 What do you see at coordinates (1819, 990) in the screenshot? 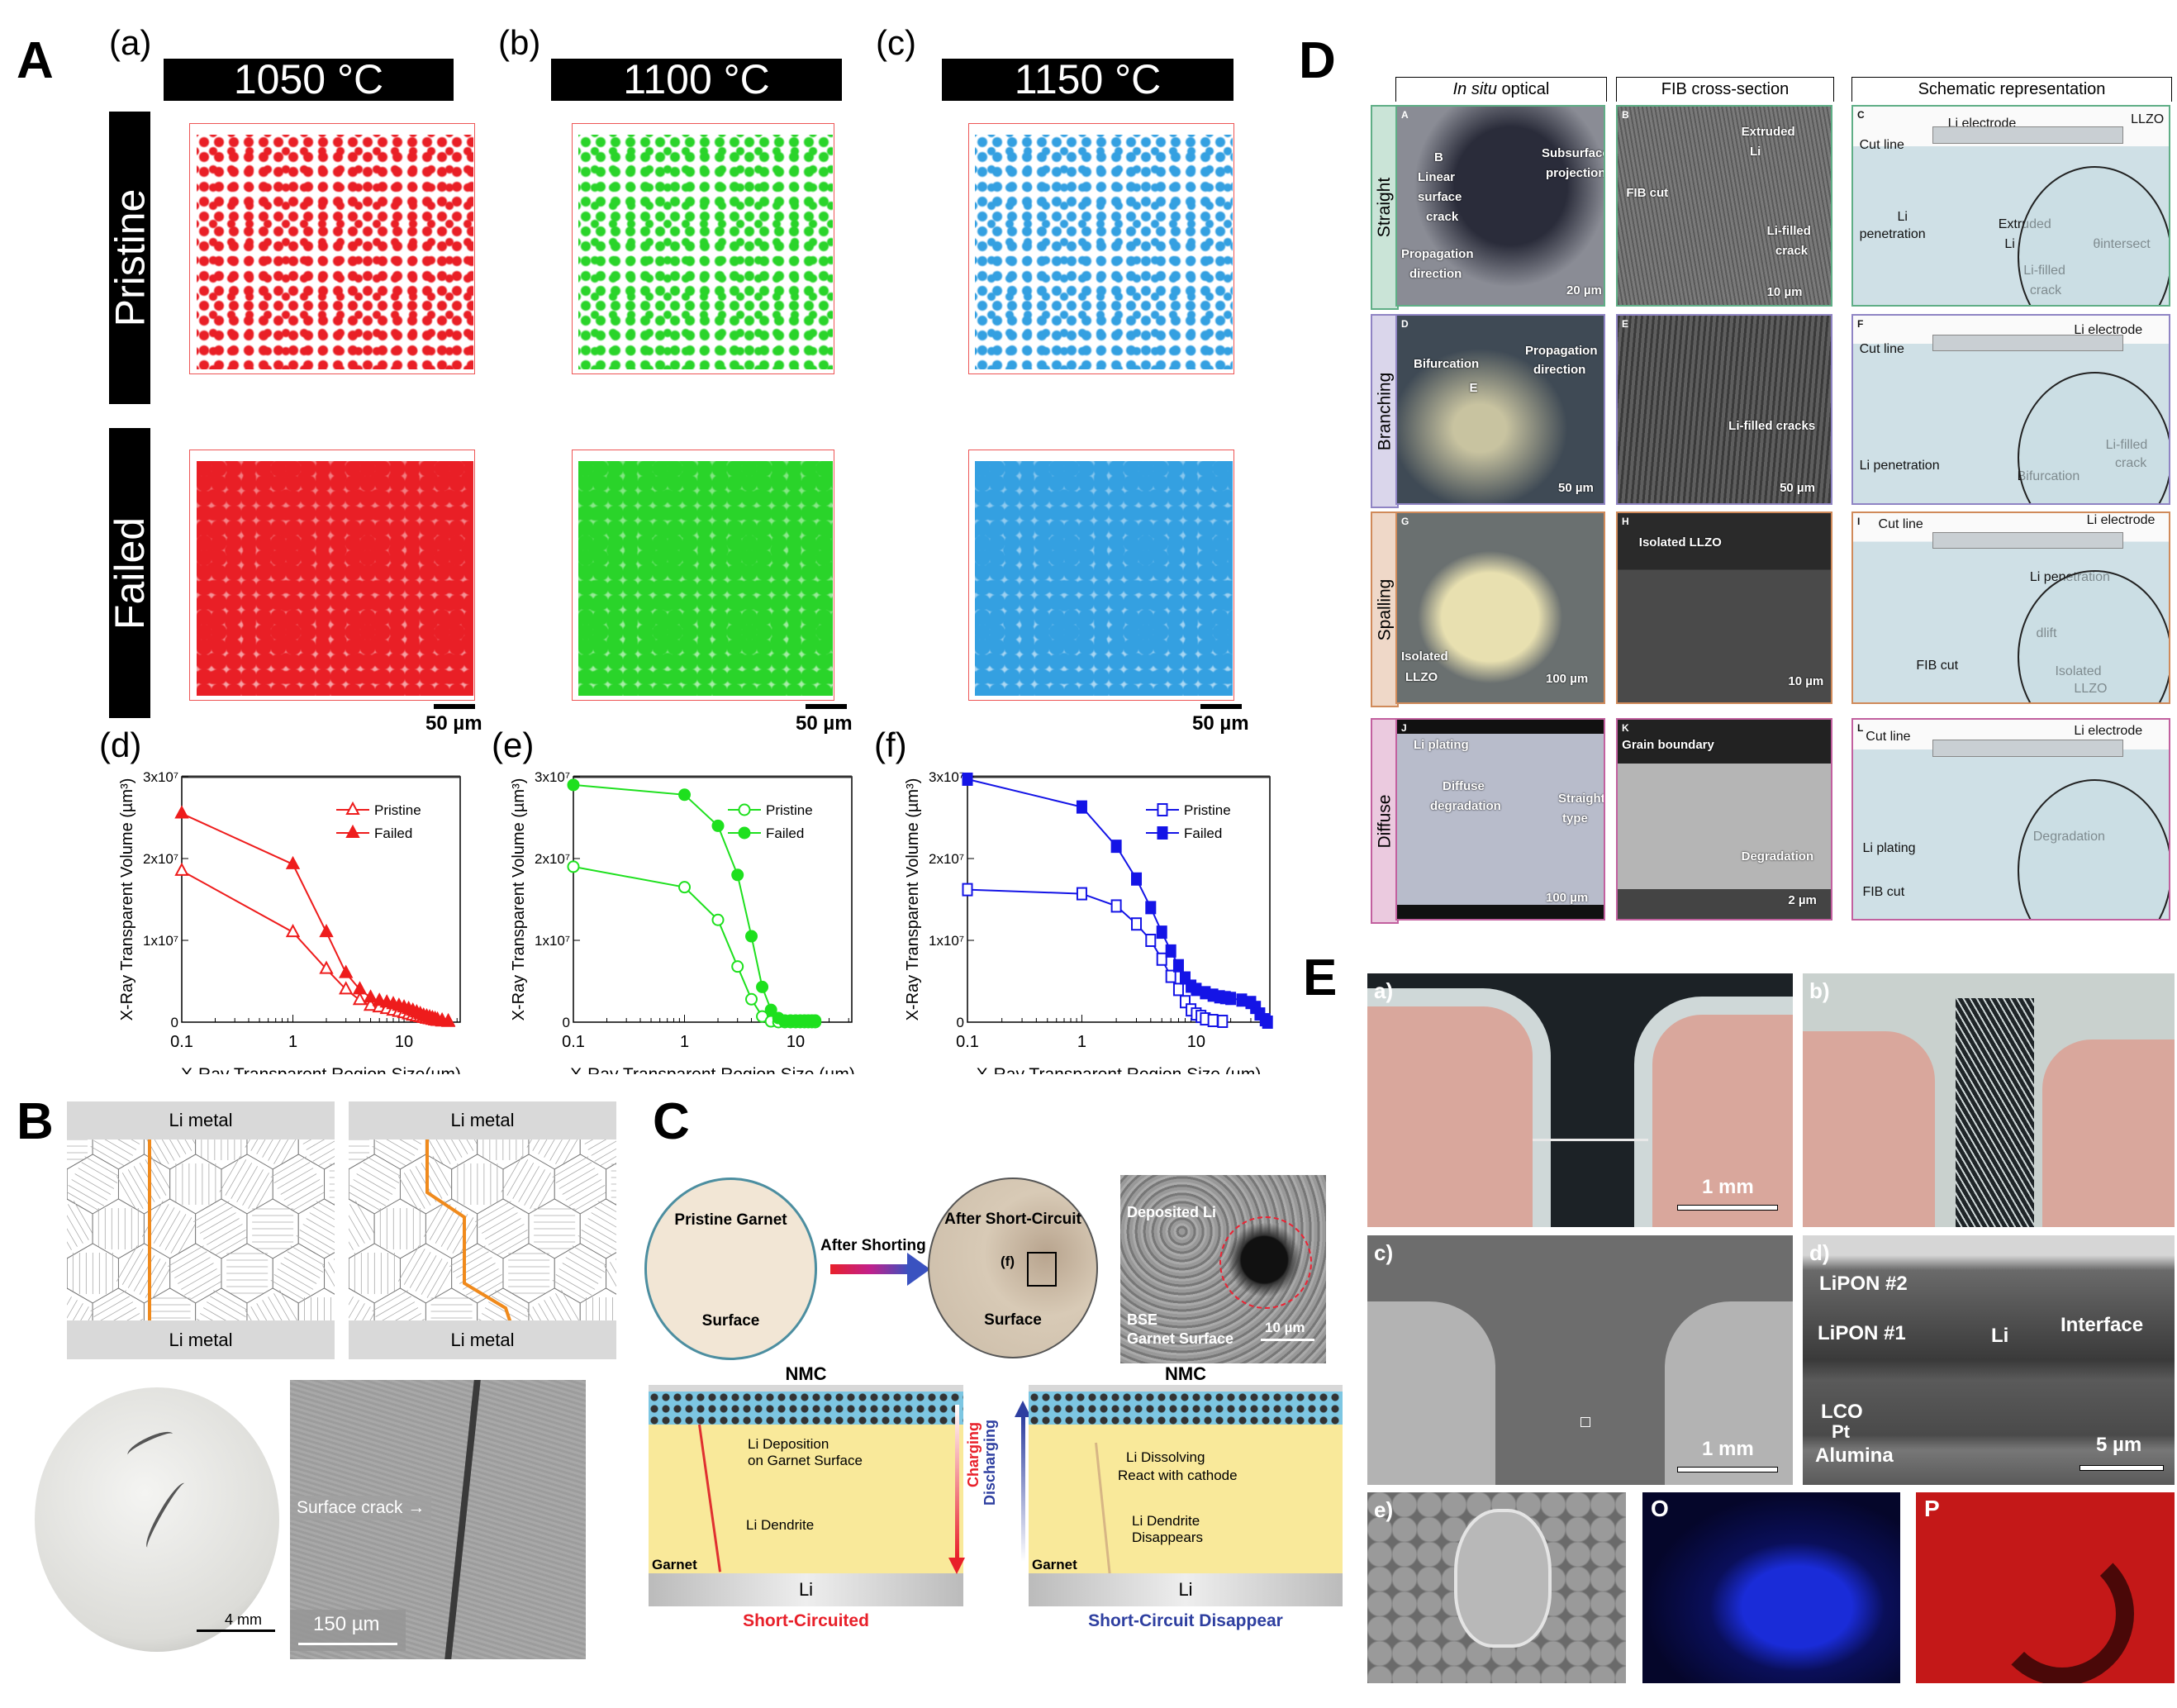
I see `image-b-tag: b)` at bounding box center [1819, 990].